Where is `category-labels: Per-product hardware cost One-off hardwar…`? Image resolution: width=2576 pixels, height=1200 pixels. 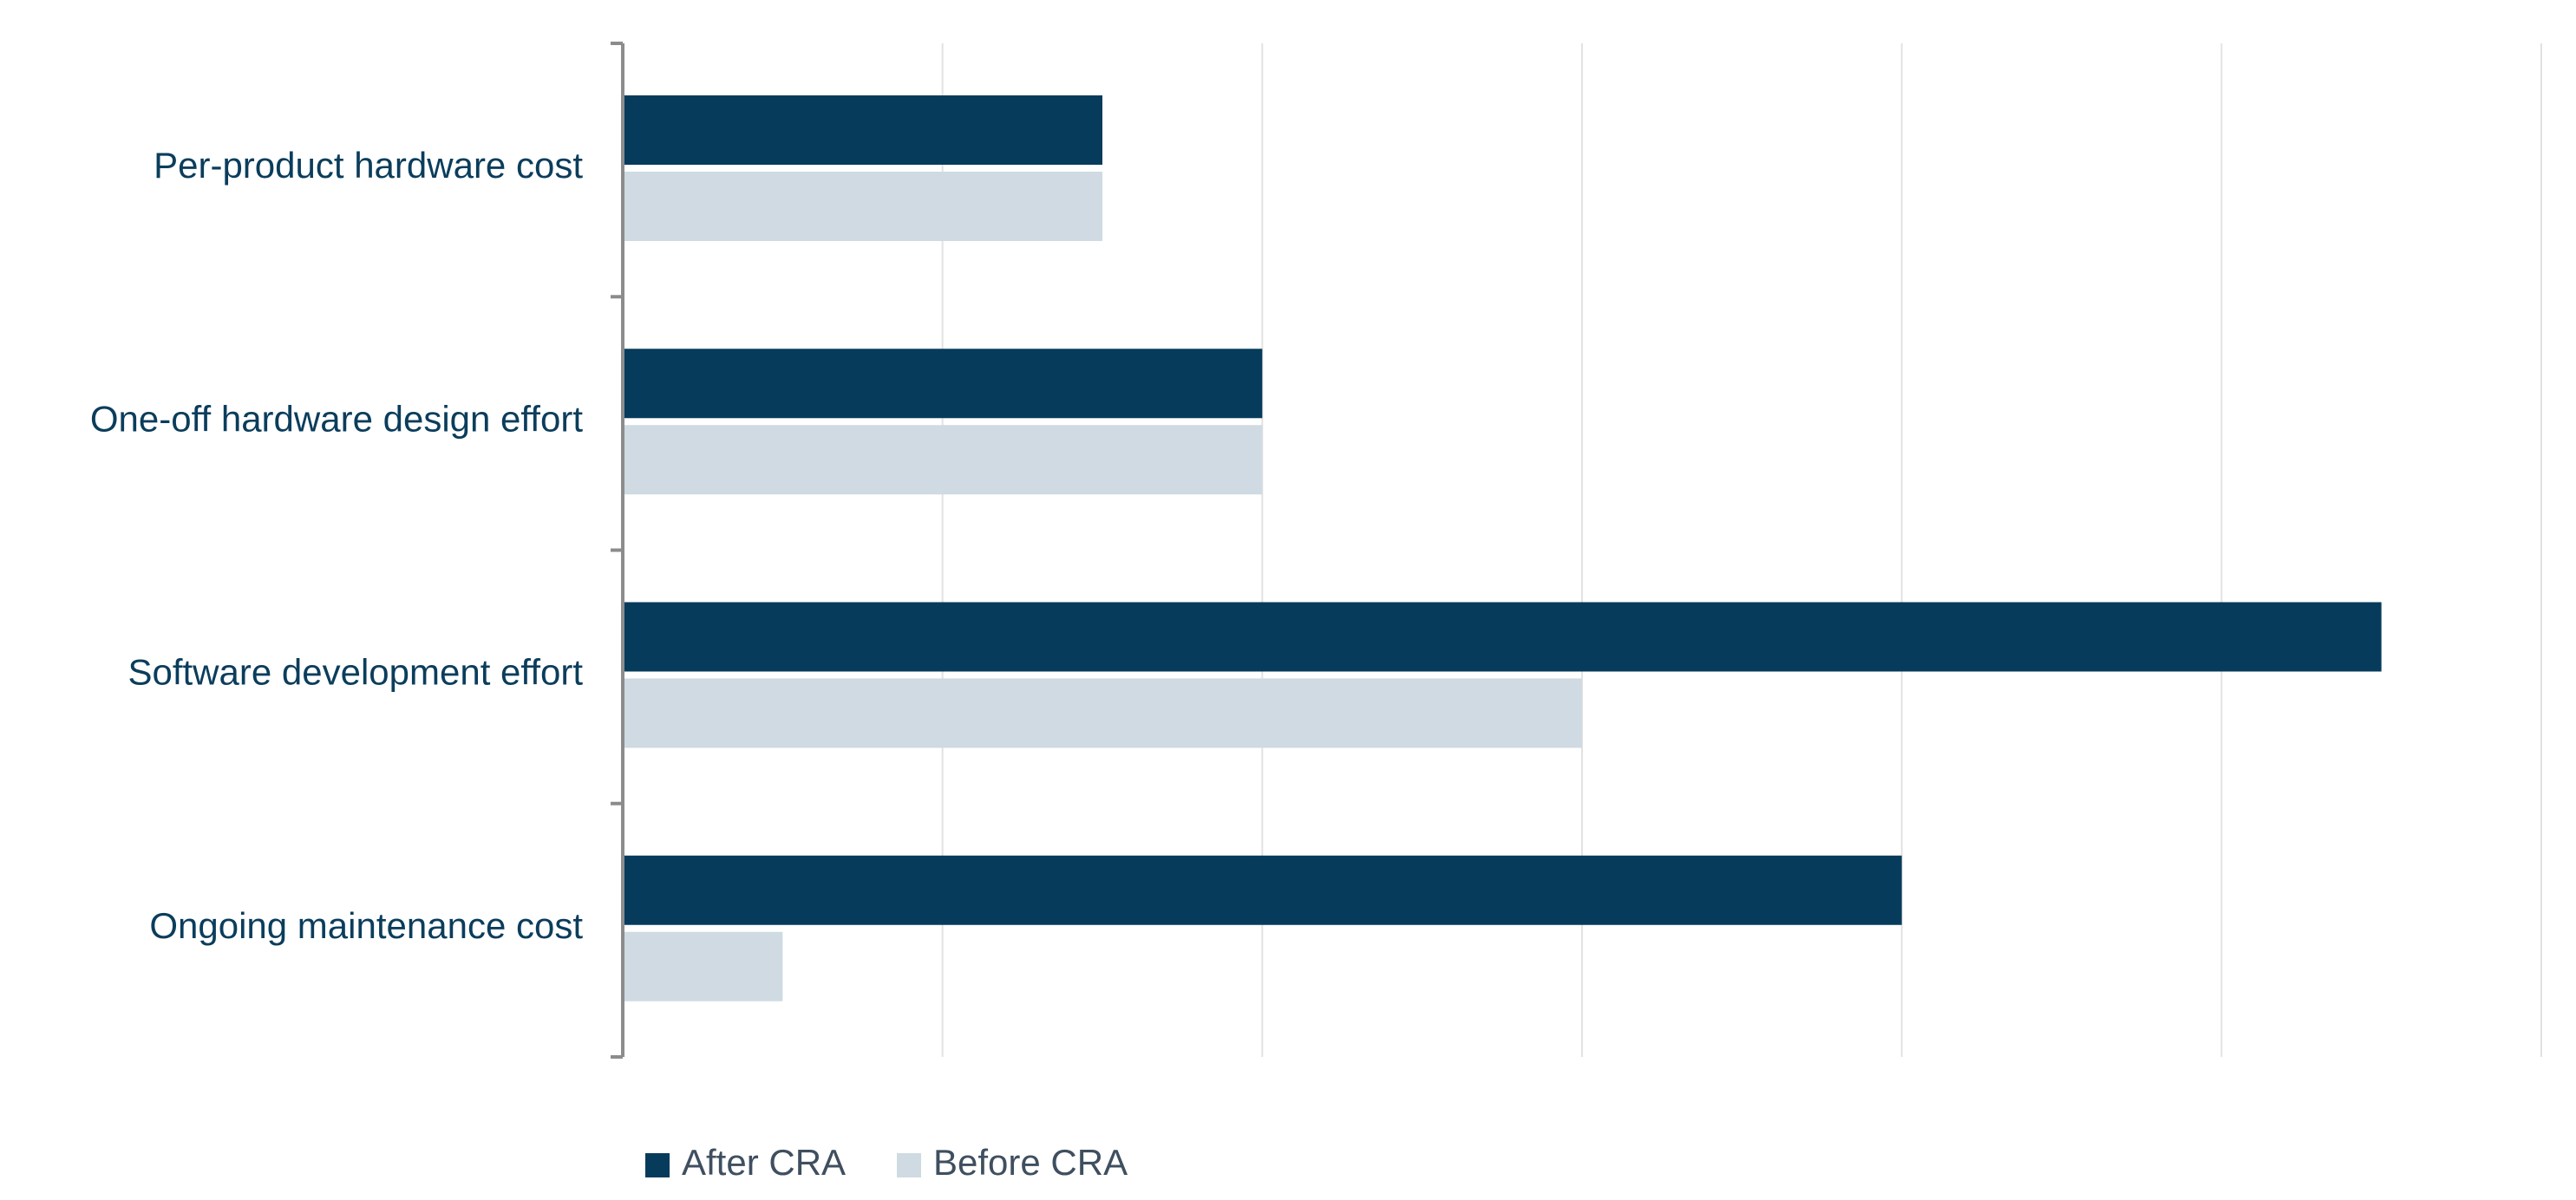
category-labels: Per-product hardware cost One-off hardwar… is located at coordinates (336, 545).